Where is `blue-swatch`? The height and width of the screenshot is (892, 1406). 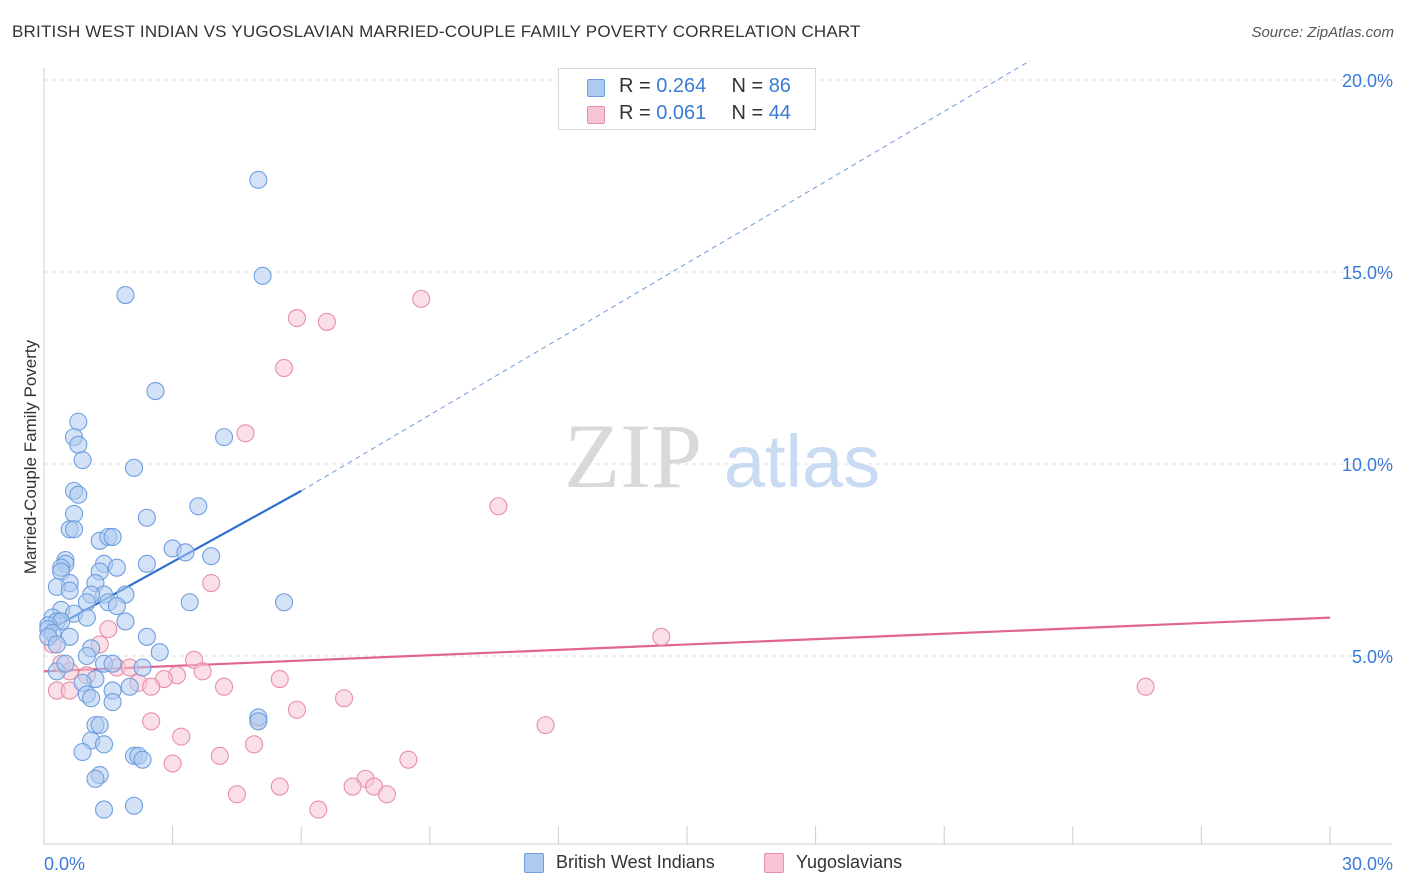
blue-swatch is located at coordinates (596, 88).